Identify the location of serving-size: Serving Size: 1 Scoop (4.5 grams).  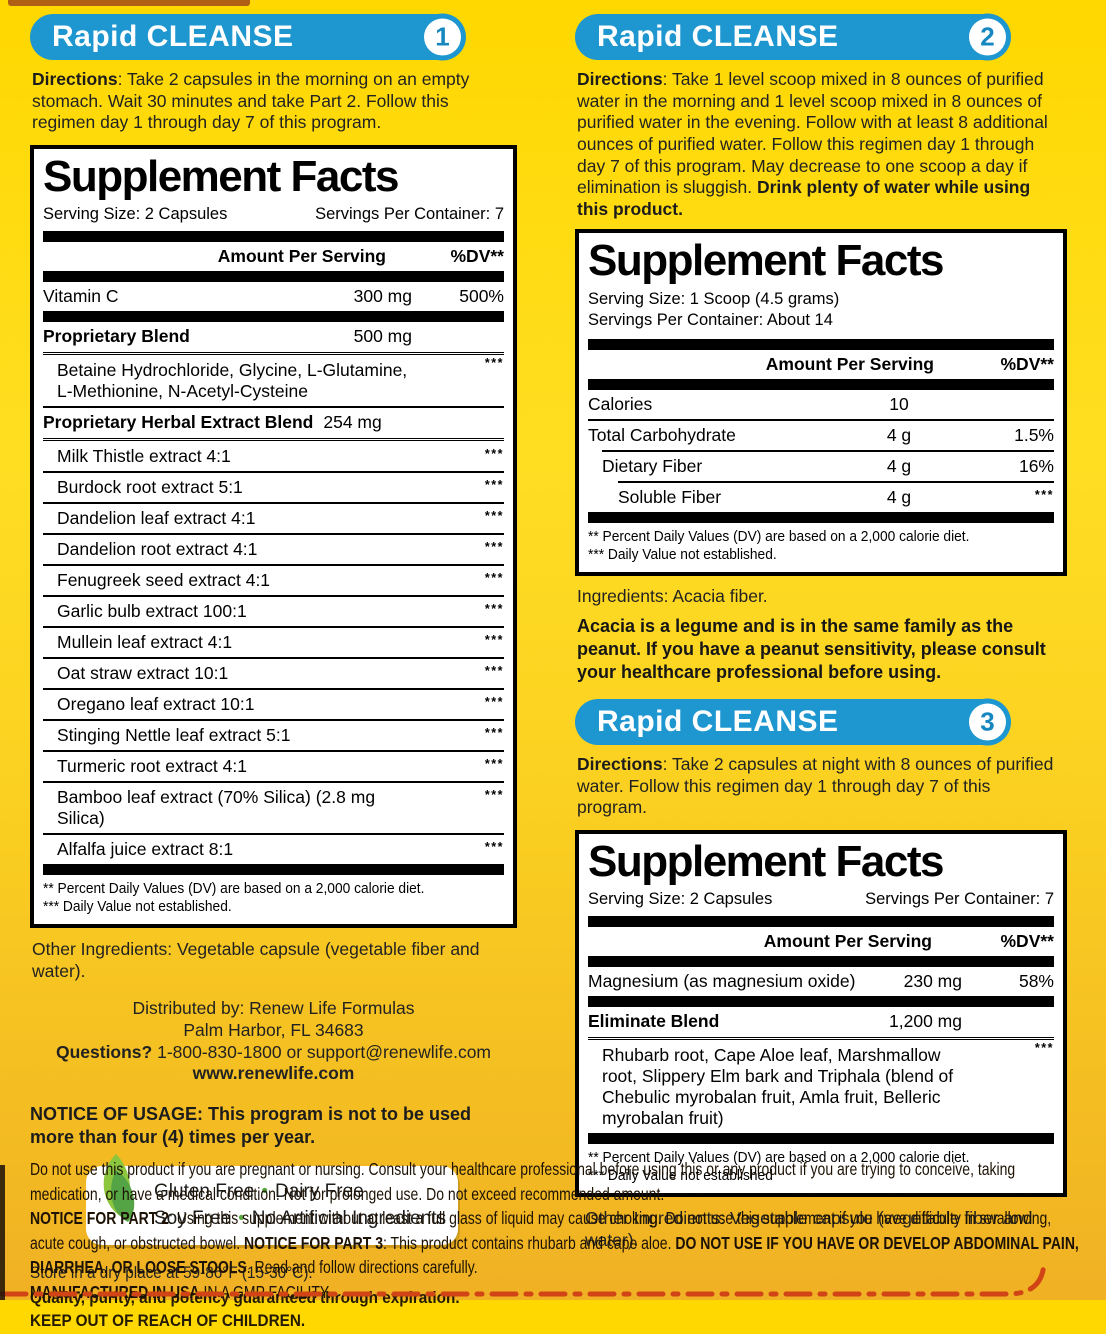
(714, 298).